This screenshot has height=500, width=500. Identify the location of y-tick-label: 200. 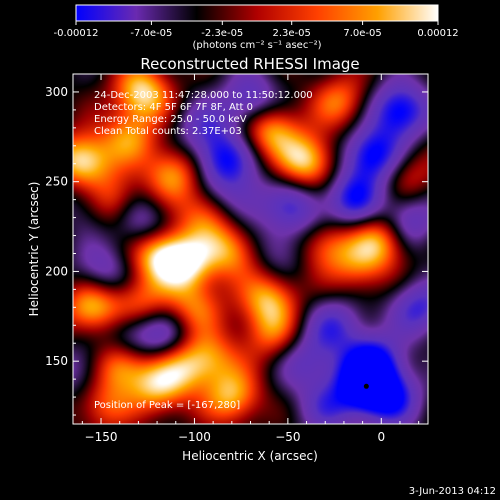
(56, 271).